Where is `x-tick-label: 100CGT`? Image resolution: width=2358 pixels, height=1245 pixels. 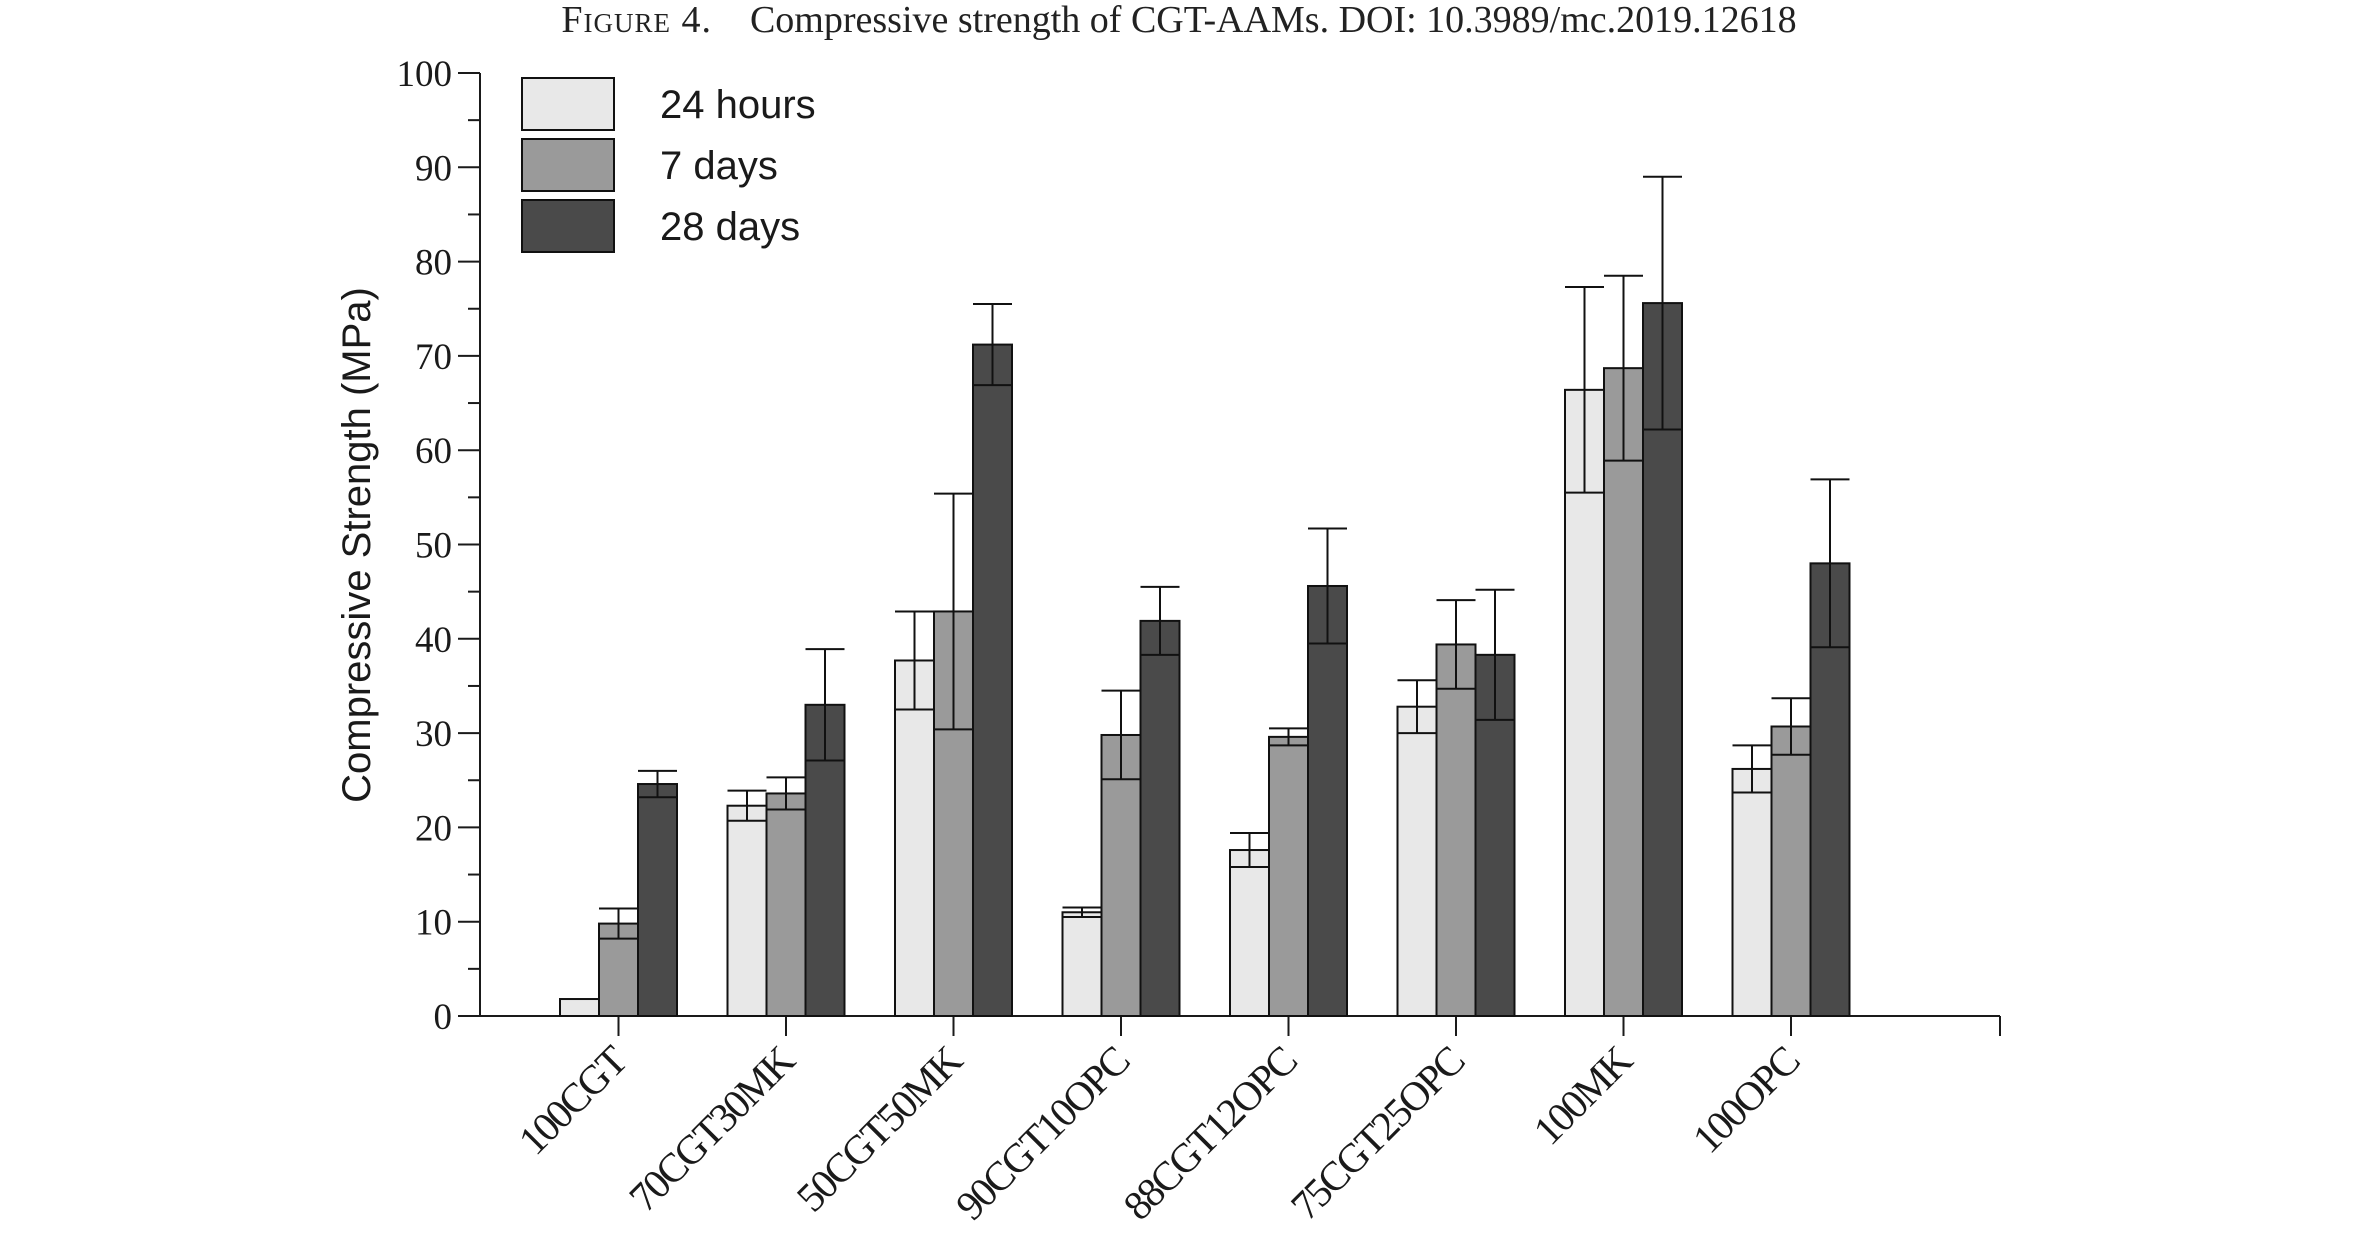 x-tick-label: 100CGT is located at coordinates (572, 1099).